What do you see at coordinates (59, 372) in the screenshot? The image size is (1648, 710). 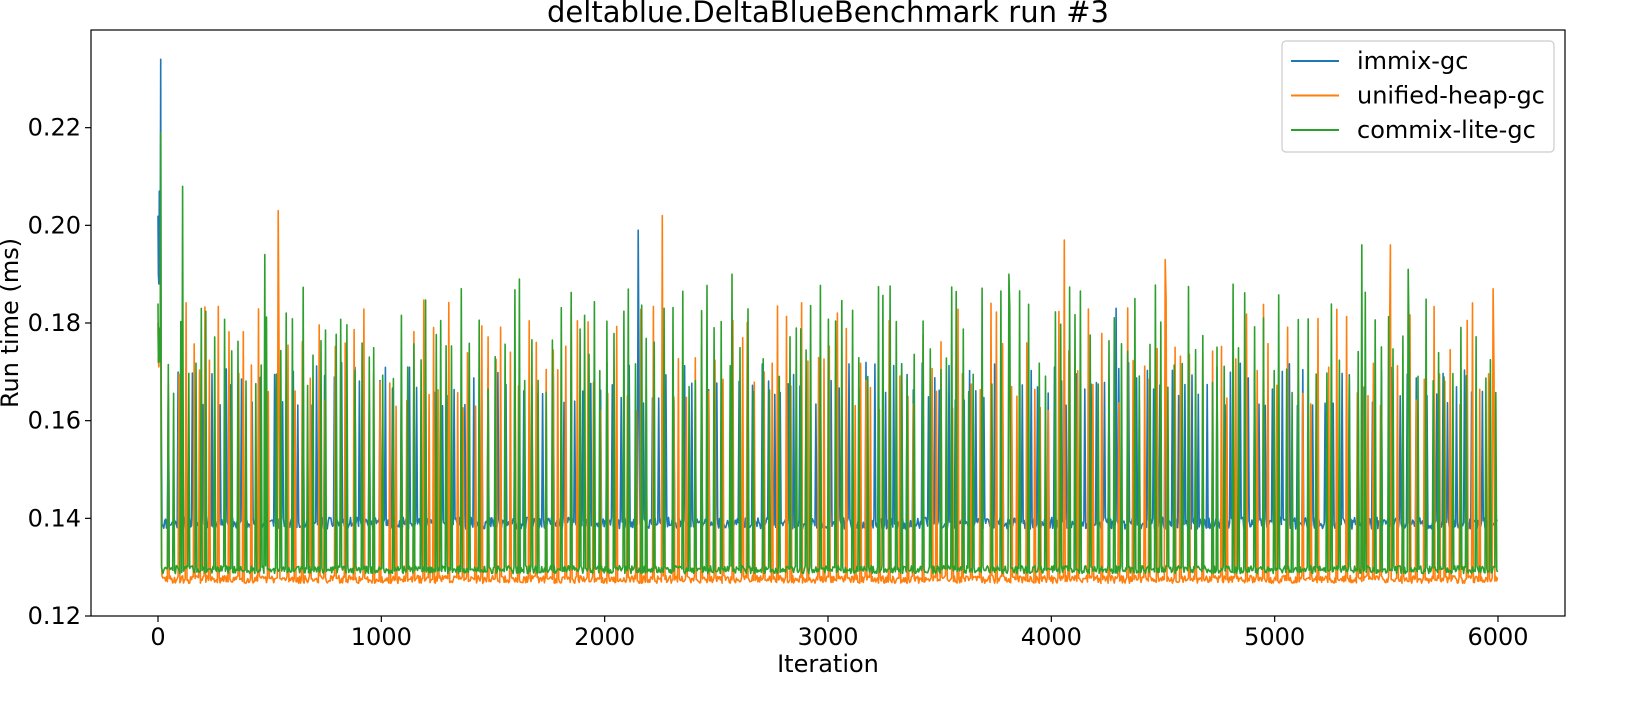 I see `y-axis: 0.12 0.14 0.16 0.18 0.20 0.22` at bounding box center [59, 372].